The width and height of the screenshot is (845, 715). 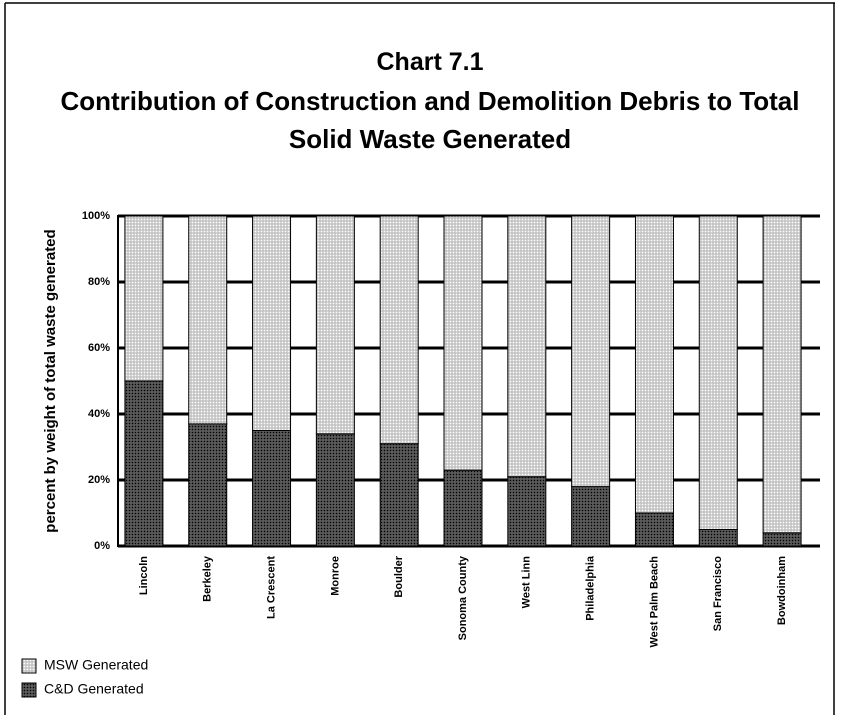 What do you see at coordinates (463, 597) in the screenshot?
I see `x-tick-label: Sonoma County` at bounding box center [463, 597].